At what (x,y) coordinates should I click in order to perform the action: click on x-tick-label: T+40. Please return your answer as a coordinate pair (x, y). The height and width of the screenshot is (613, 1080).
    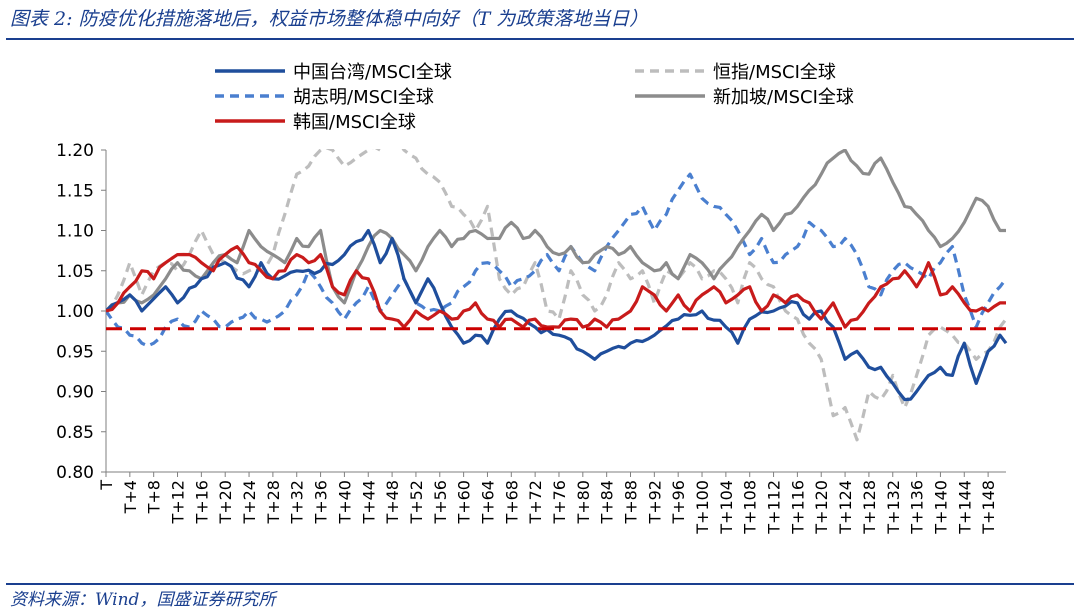
    Looking at the image, I should click on (344, 502).